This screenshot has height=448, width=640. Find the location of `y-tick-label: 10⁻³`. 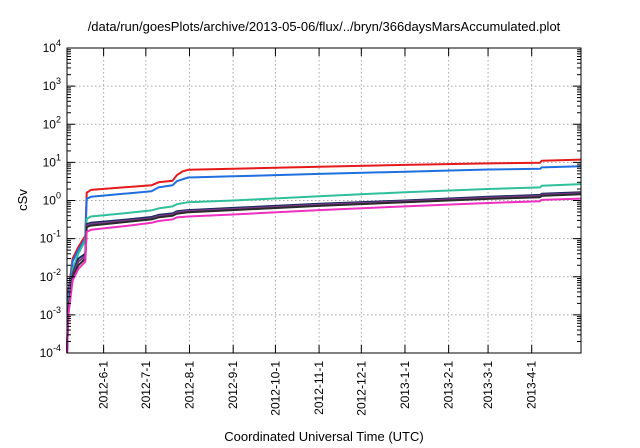

y-tick-label: 10⁻³ is located at coordinates (50, 313).